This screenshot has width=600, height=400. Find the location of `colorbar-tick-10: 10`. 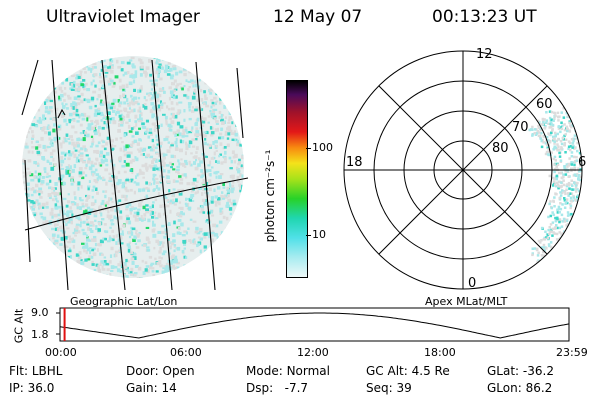

colorbar-tick-10: 10 is located at coordinates (319, 234).